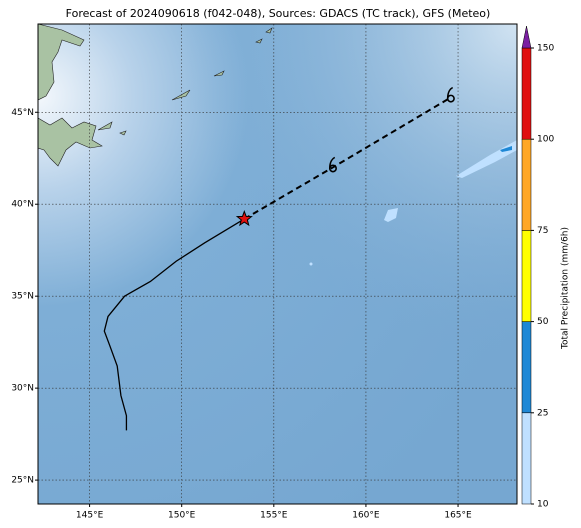 The image size is (581, 528). Describe the element at coordinates (274, 516) in the screenshot. I see `x-tick-label: 155°E` at that location.